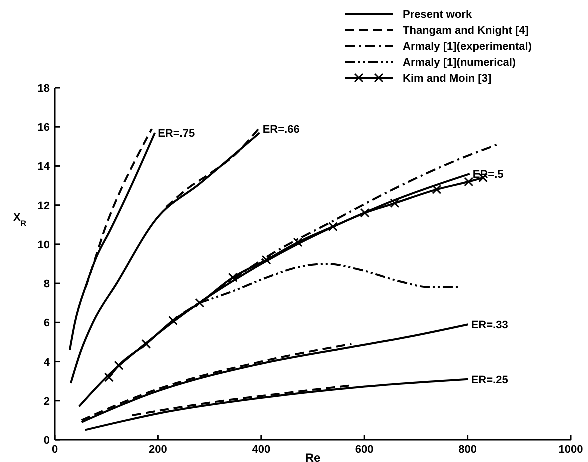 This screenshot has width=588, height=462. Describe the element at coordinates (47, 324) in the screenshot. I see `y-tick-label: 6` at that location.